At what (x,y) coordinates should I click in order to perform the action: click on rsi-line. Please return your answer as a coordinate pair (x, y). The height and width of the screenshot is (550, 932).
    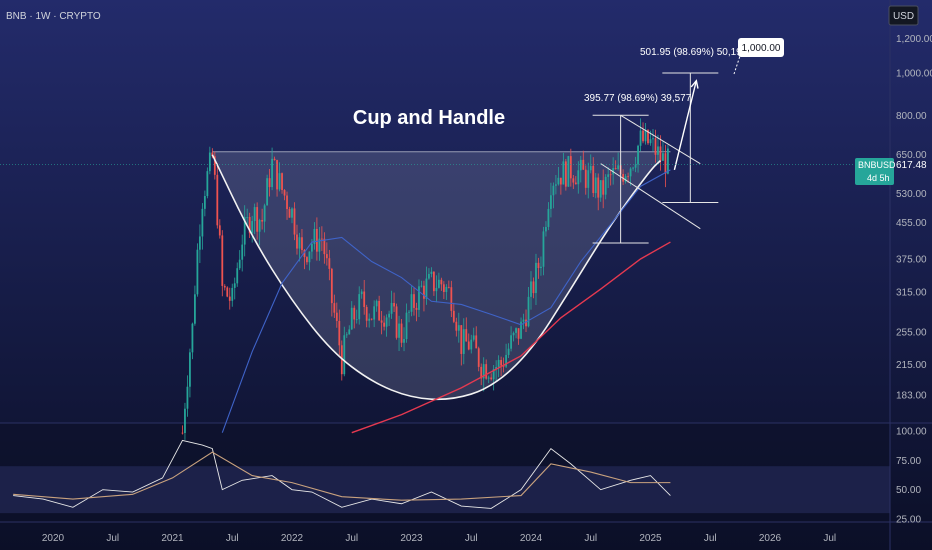
    Looking at the image, I should click on (342, 474).